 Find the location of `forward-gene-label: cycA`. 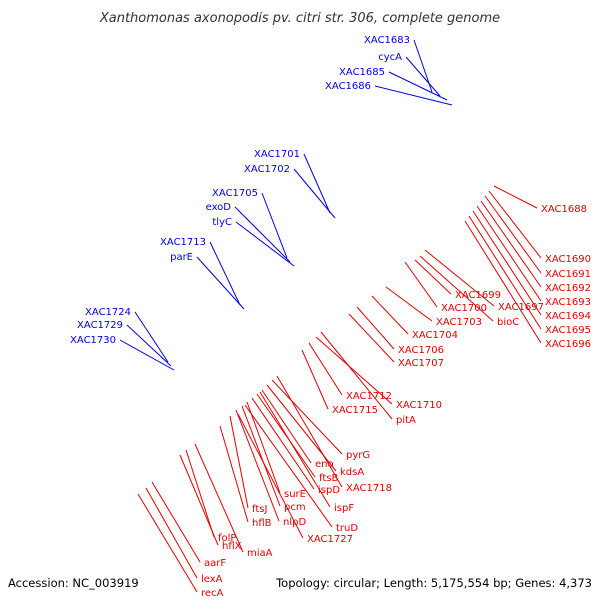

forward-gene-label: cycA is located at coordinates (390, 57).